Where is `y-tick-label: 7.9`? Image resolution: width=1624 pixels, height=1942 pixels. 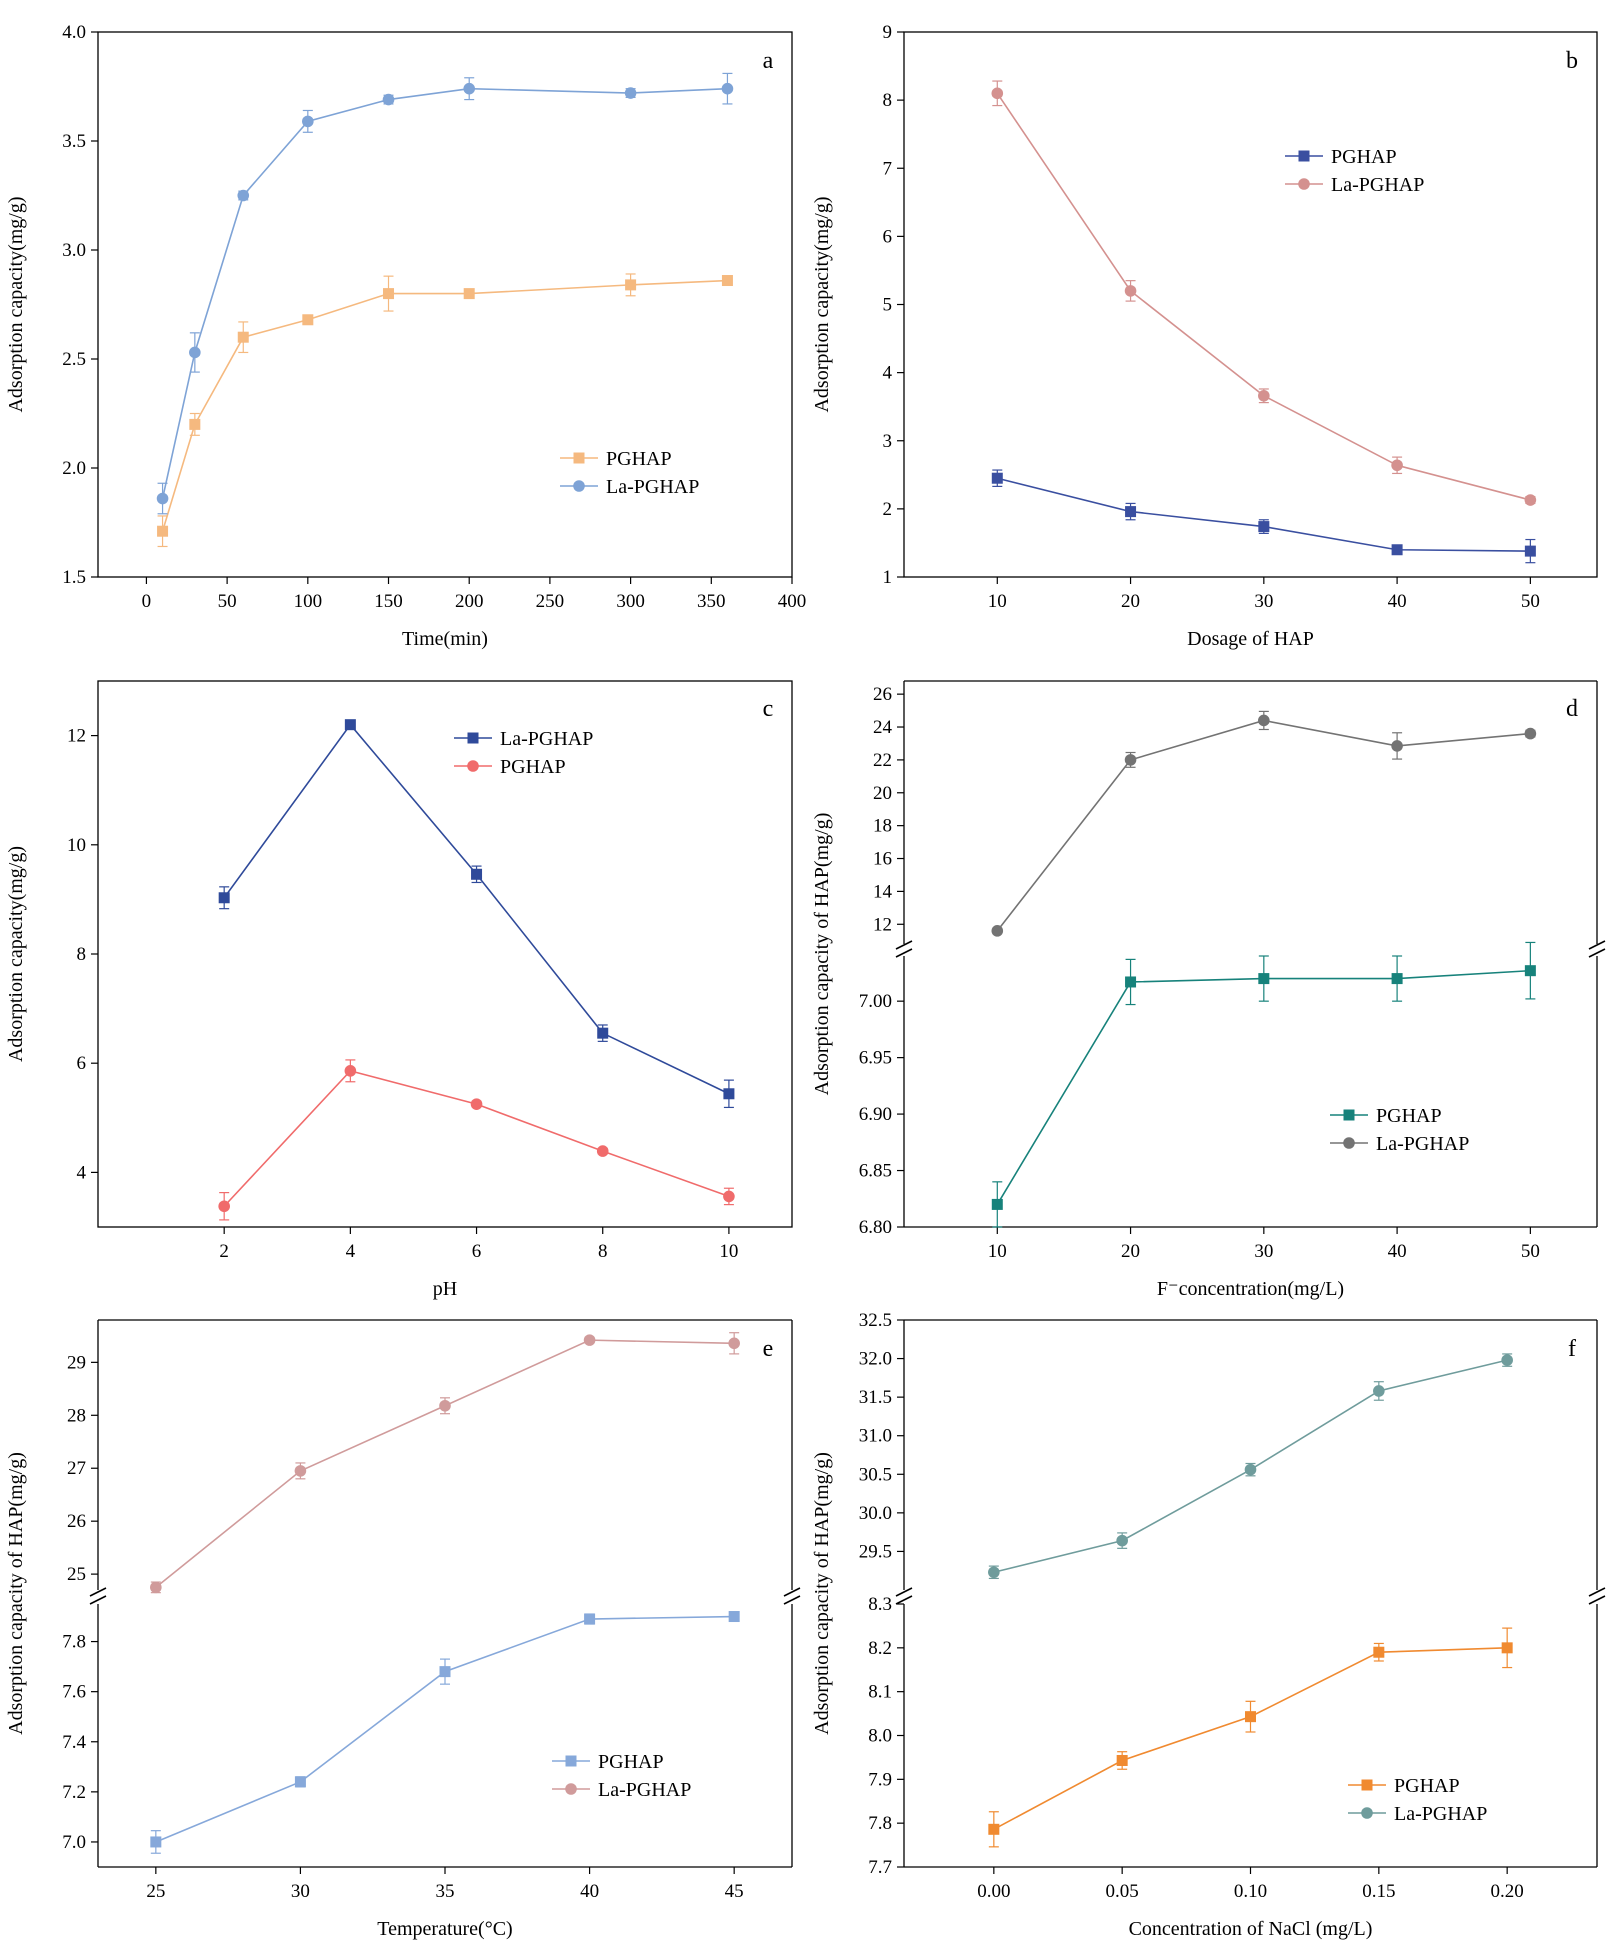 y-tick-label: 7.9 is located at coordinates (880, 1779).